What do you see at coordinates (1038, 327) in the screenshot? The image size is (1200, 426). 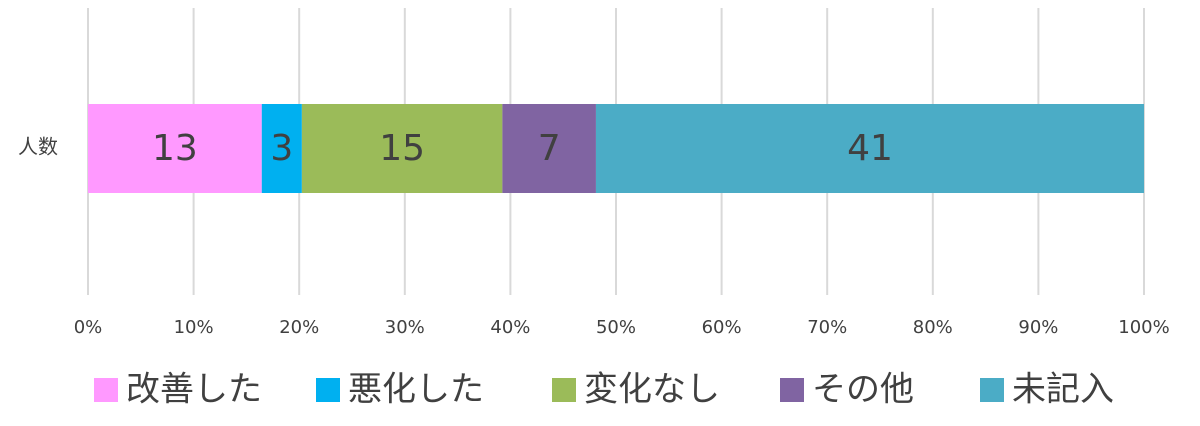 I see `x-tick-label: 90%` at bounding box center [1038, 327].